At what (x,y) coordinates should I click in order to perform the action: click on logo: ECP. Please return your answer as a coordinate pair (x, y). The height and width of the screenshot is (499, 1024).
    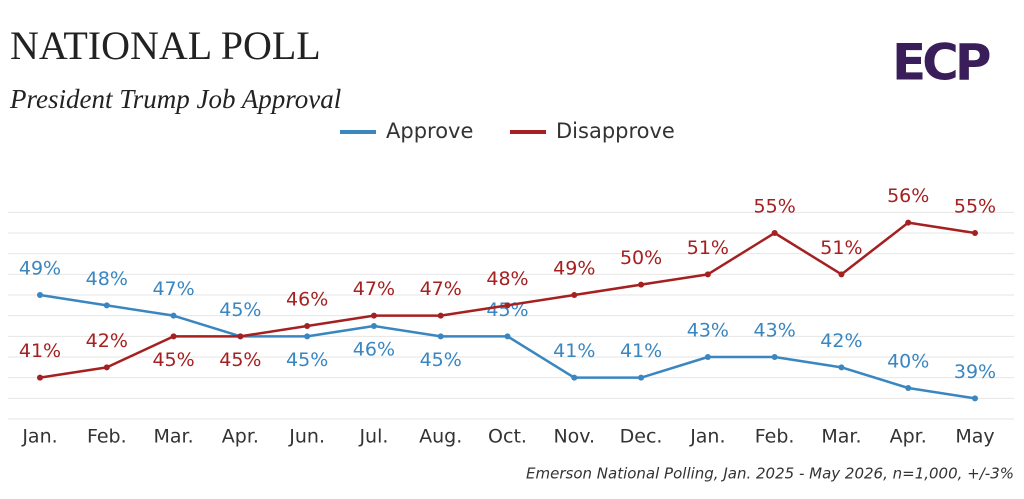
    Looking at the image, I should click on (941, 63).